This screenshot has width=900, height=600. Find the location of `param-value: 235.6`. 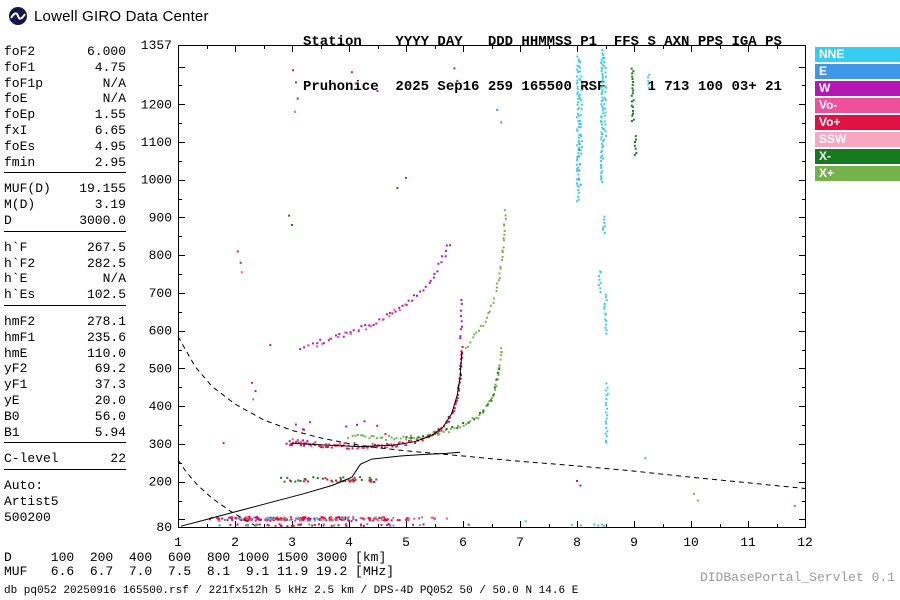

param-value: 235.6 is located at coordinates (106, 337).